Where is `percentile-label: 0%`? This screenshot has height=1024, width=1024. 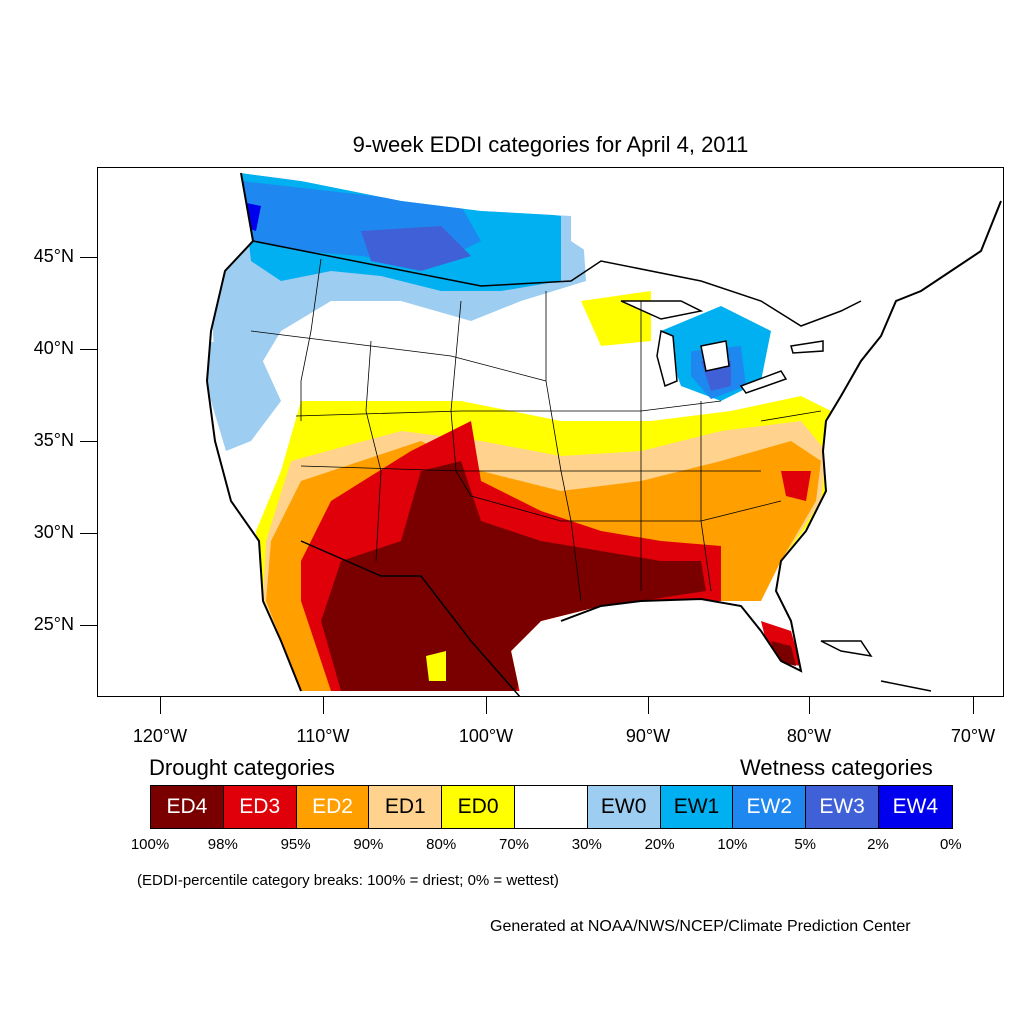
percentile-label: 0% is located at coordinates (950, 844).